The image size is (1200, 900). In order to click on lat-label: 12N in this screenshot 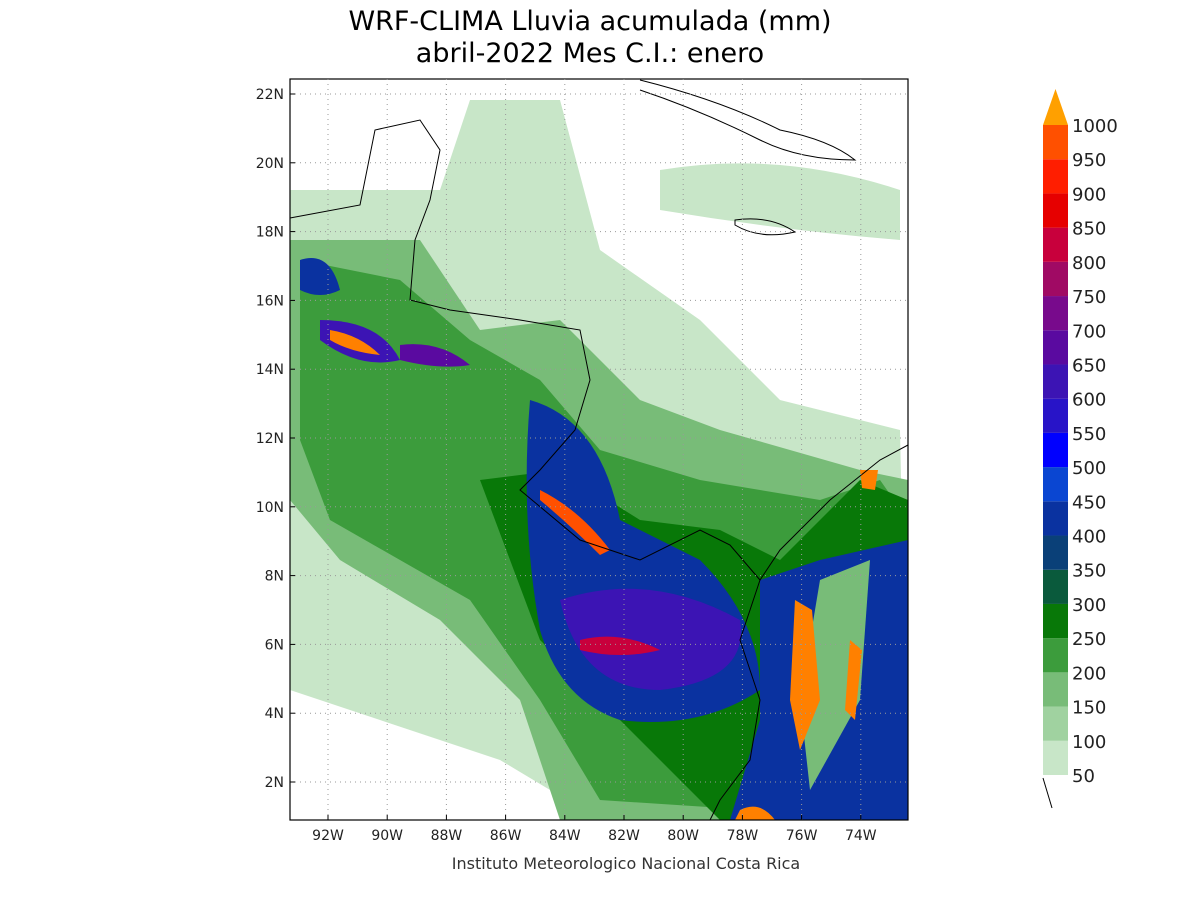, I will do `click(270, 439)`.